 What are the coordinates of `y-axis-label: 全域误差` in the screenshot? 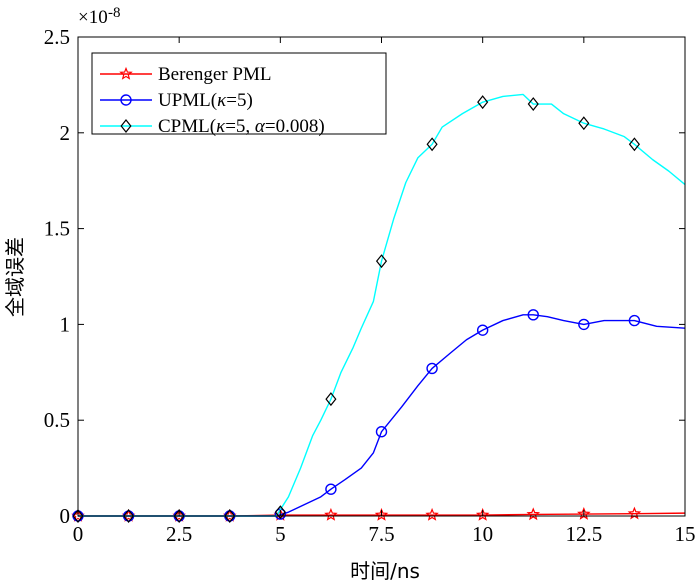 It's located at (15, 277).